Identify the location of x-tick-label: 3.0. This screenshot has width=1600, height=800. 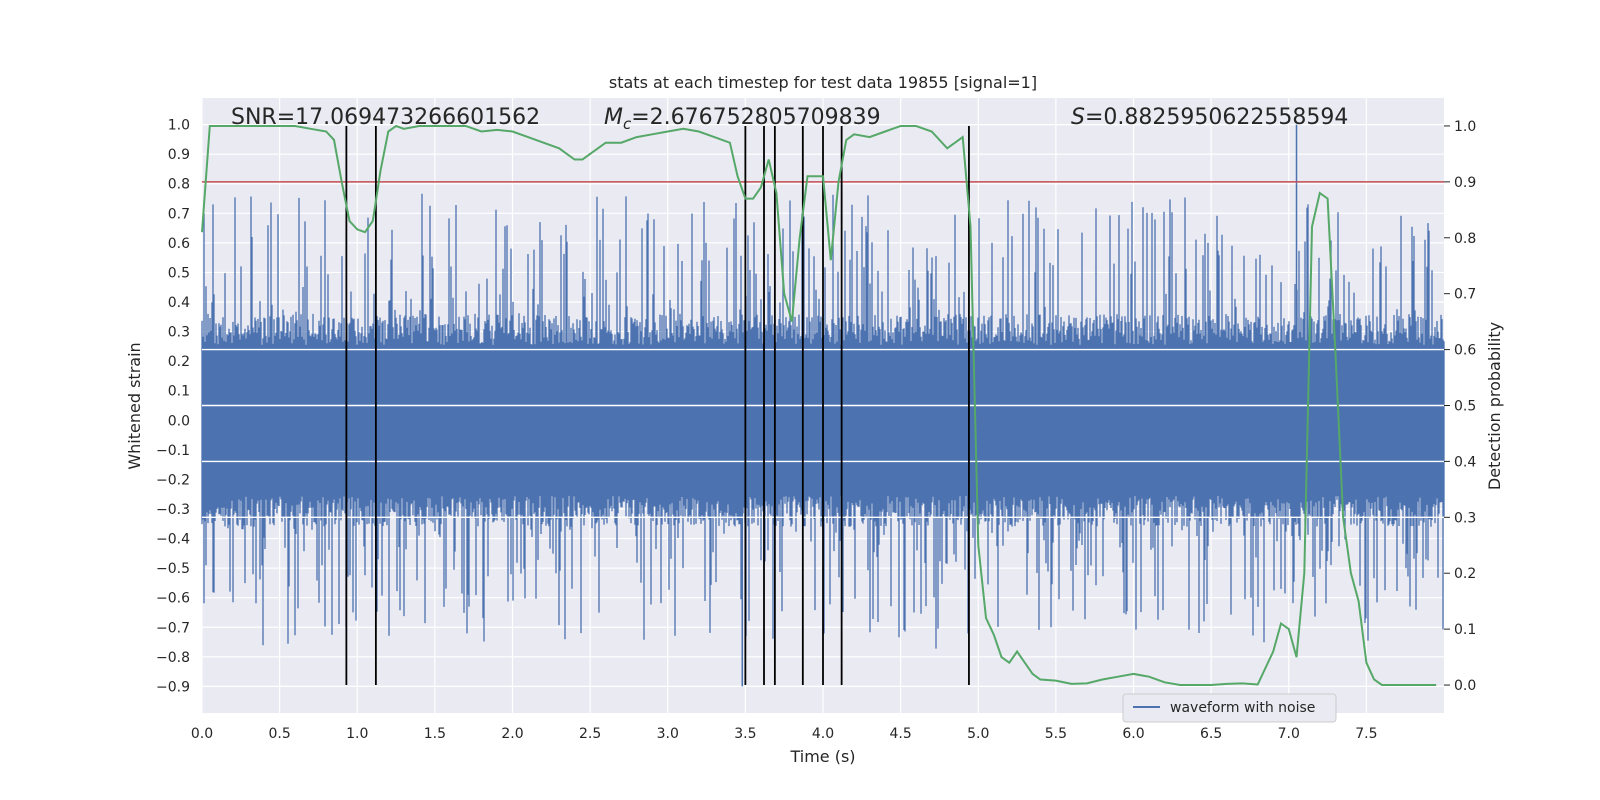
(668, 734).